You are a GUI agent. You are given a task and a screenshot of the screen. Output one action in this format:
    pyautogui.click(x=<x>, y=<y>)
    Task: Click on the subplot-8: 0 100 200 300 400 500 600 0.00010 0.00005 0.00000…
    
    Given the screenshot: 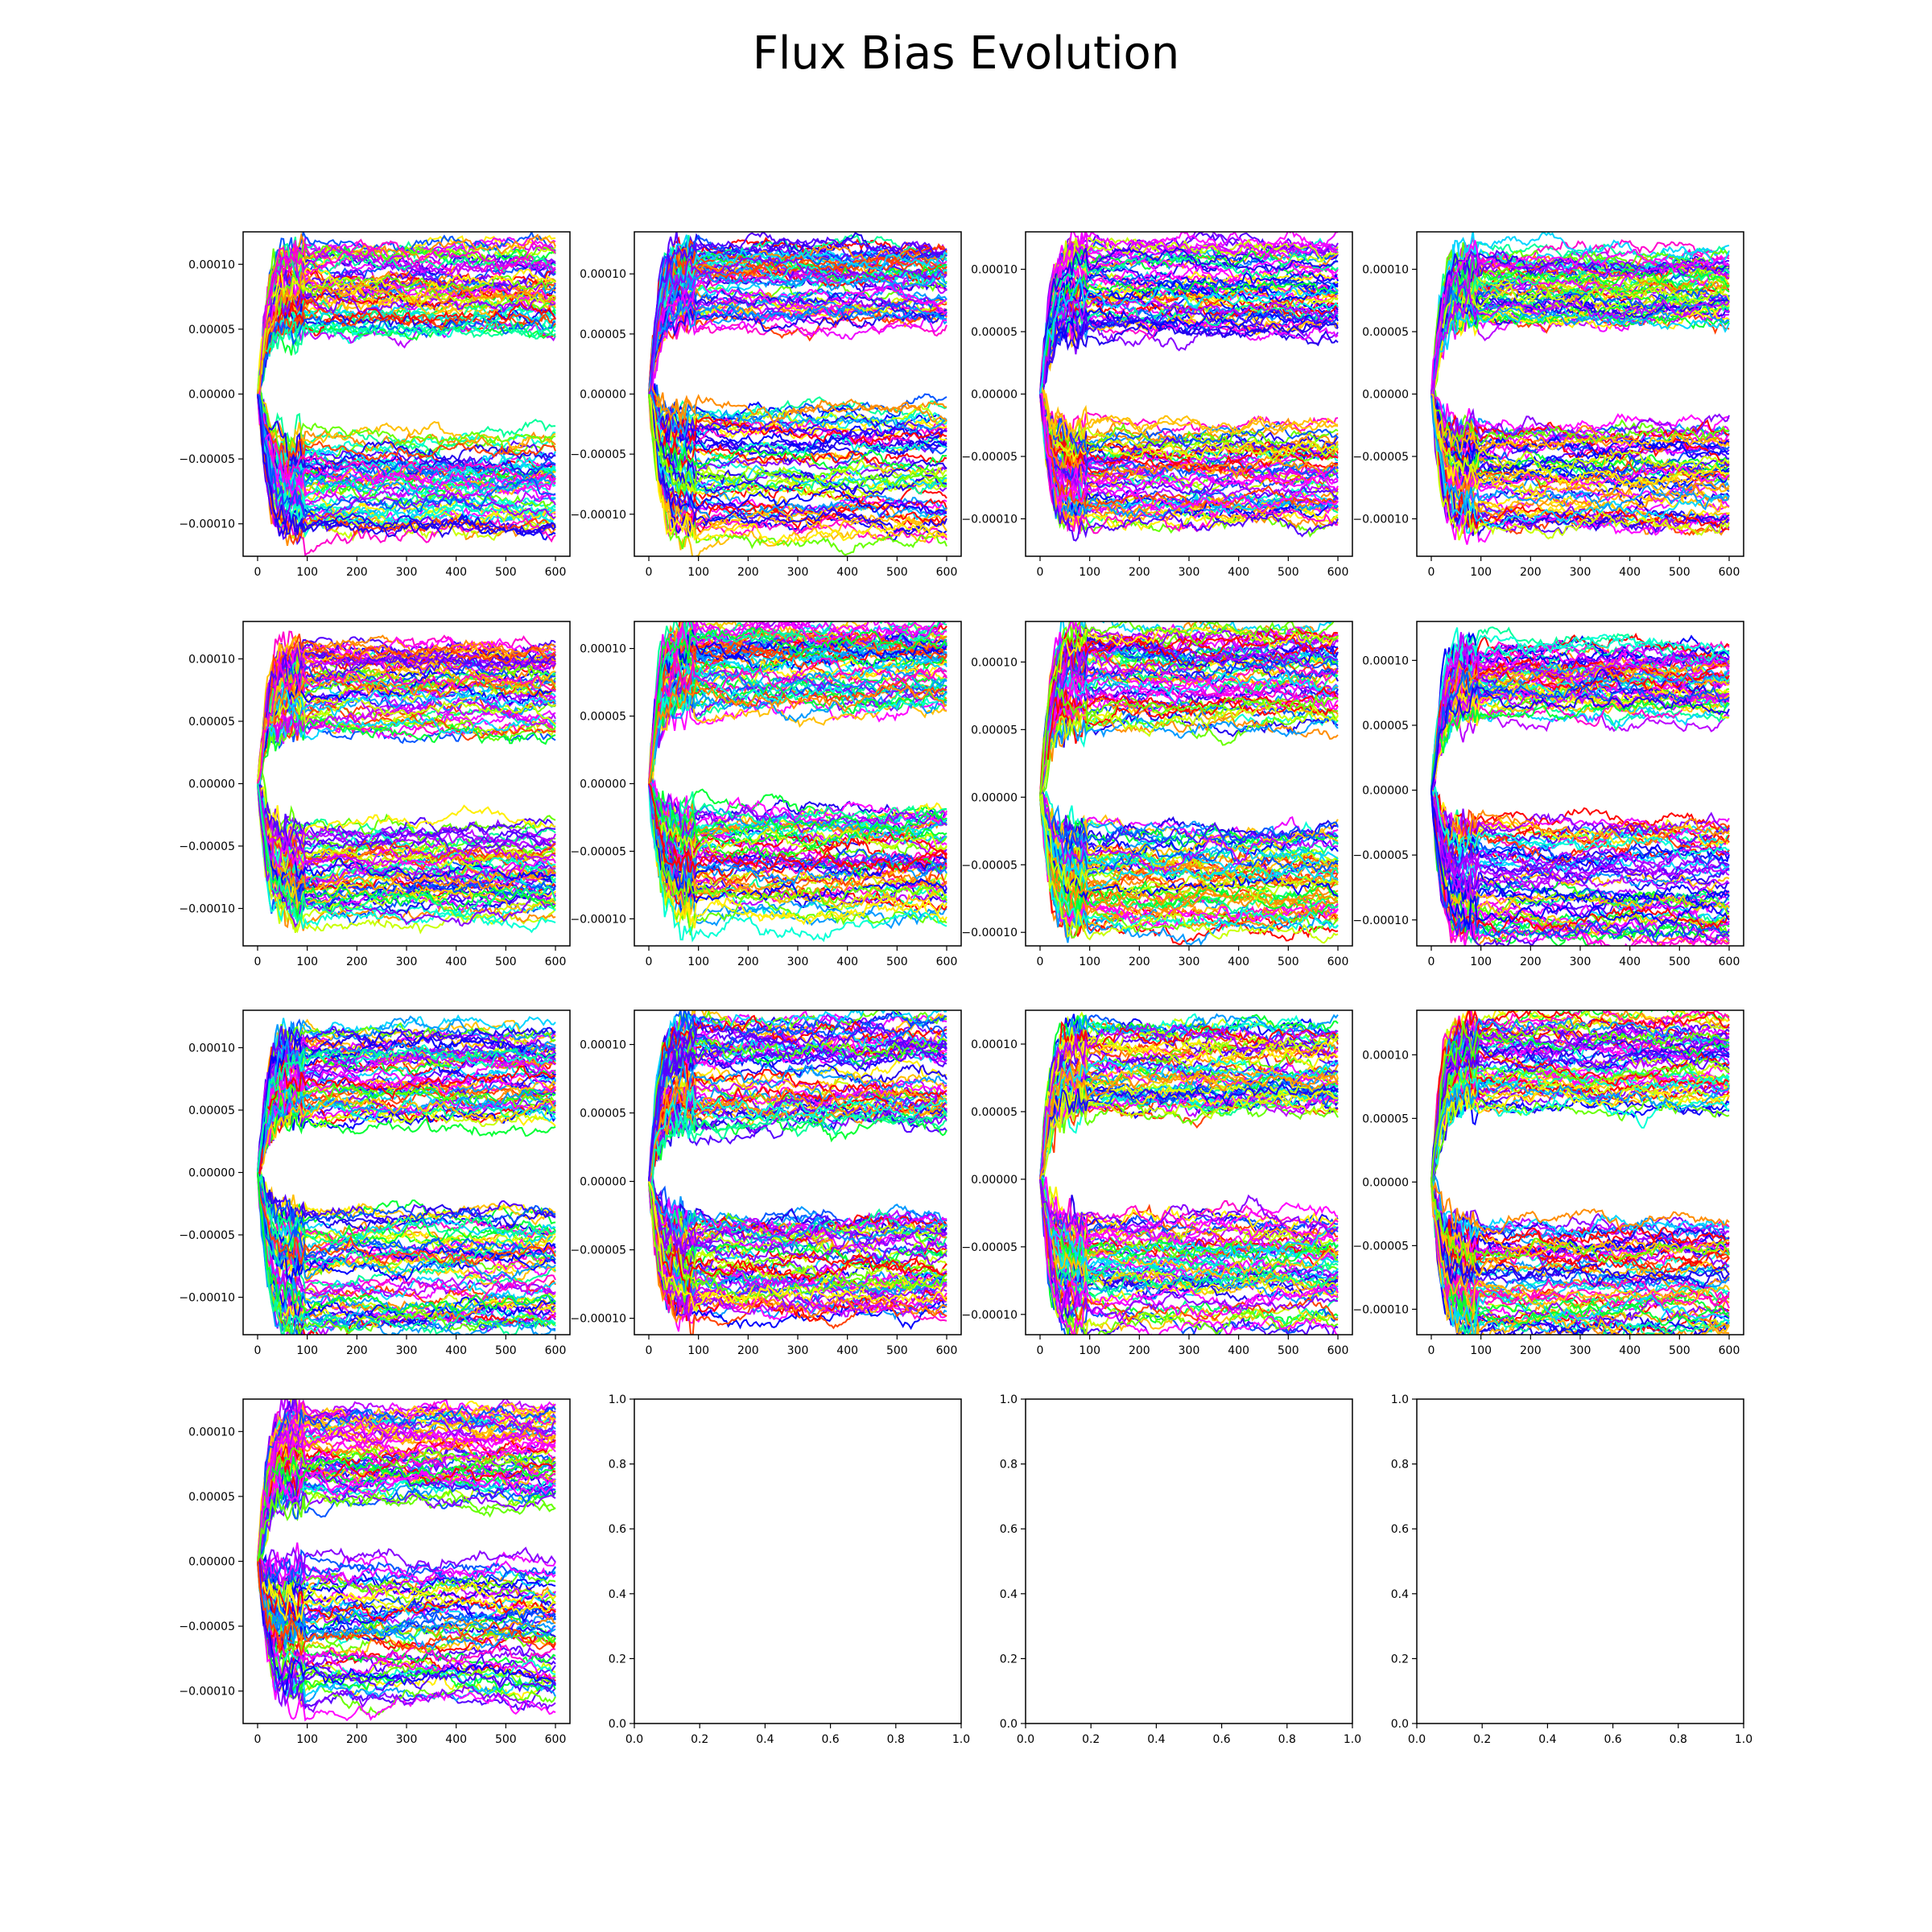 What is the action you would take?
    pyautogui.click(x=1548, y=794)
    